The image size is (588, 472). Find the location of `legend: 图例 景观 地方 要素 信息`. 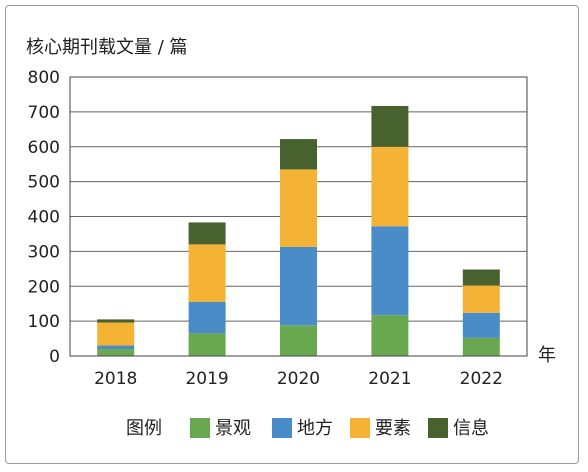

legend: 图例 景观 地方 要素 信息 is located at coordinates (307, 428).